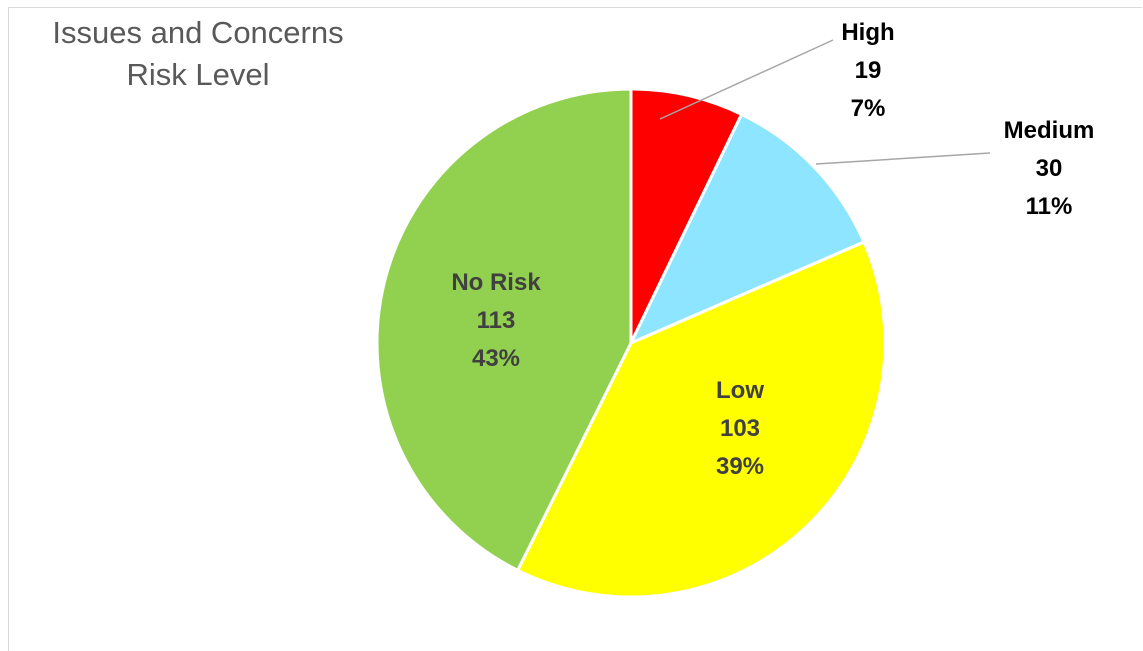 This screenshot has height=651, width=1143. What do you see at coordinates (740, 466) in the screenshot?
I see `data-label-percent-low: 39%` at bounding box center [740, 466].